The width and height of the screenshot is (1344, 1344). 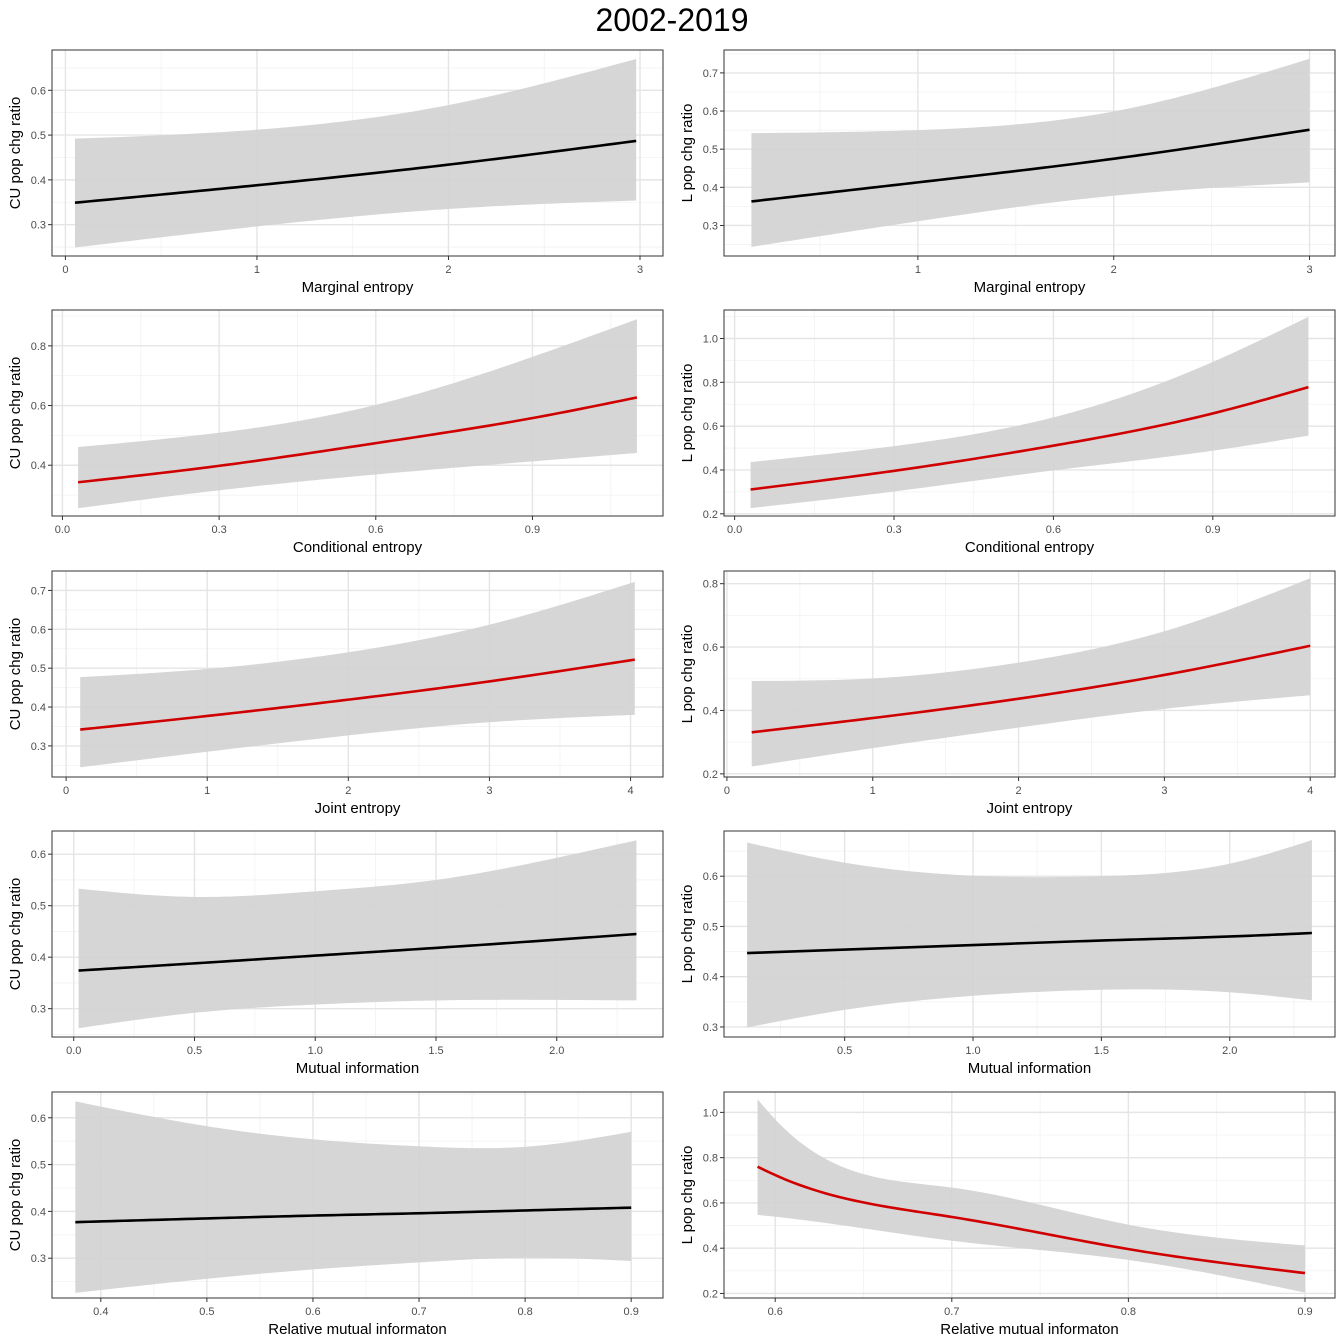 What do you see at coordinates (1101, 1051) in the screenshot?
I see `x-tick-label: 1.5` at bounding box center [1101, 1051].